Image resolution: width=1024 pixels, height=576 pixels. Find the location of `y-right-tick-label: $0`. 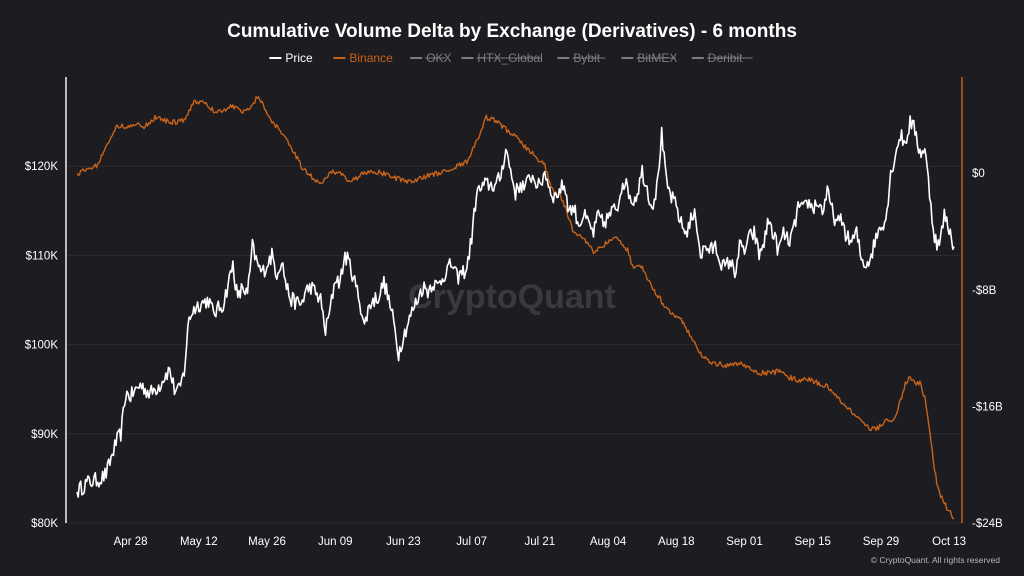

y-right-tick-label: $0 is located at coordinates (978, 174).